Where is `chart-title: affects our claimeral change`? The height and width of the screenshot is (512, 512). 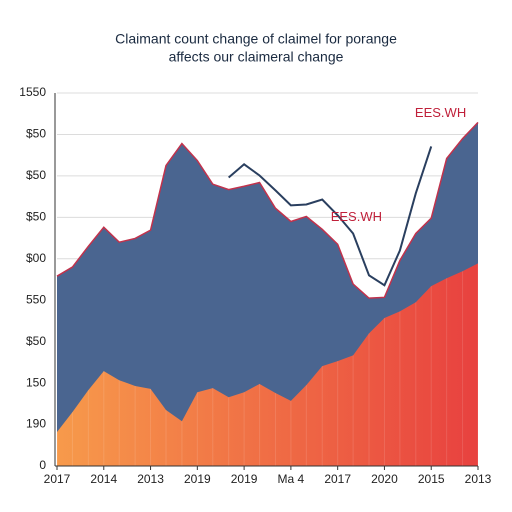
chart-title: affects our claimeral change is located at coordinates (256, 57).